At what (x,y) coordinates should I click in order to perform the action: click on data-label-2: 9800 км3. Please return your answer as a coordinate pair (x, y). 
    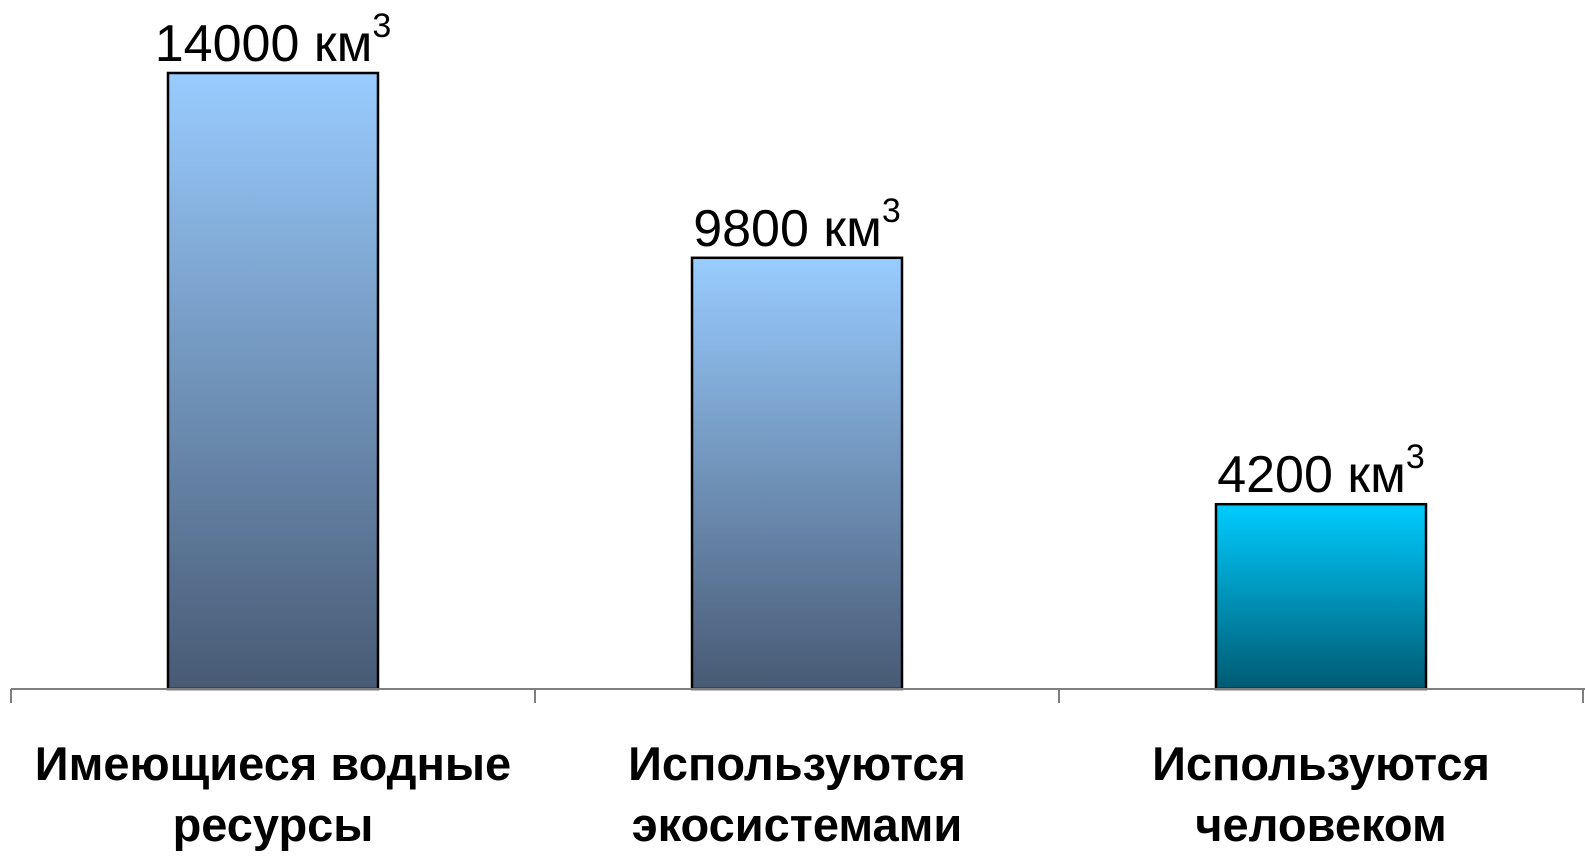
    Looking at the image, I should click on (797, 225).